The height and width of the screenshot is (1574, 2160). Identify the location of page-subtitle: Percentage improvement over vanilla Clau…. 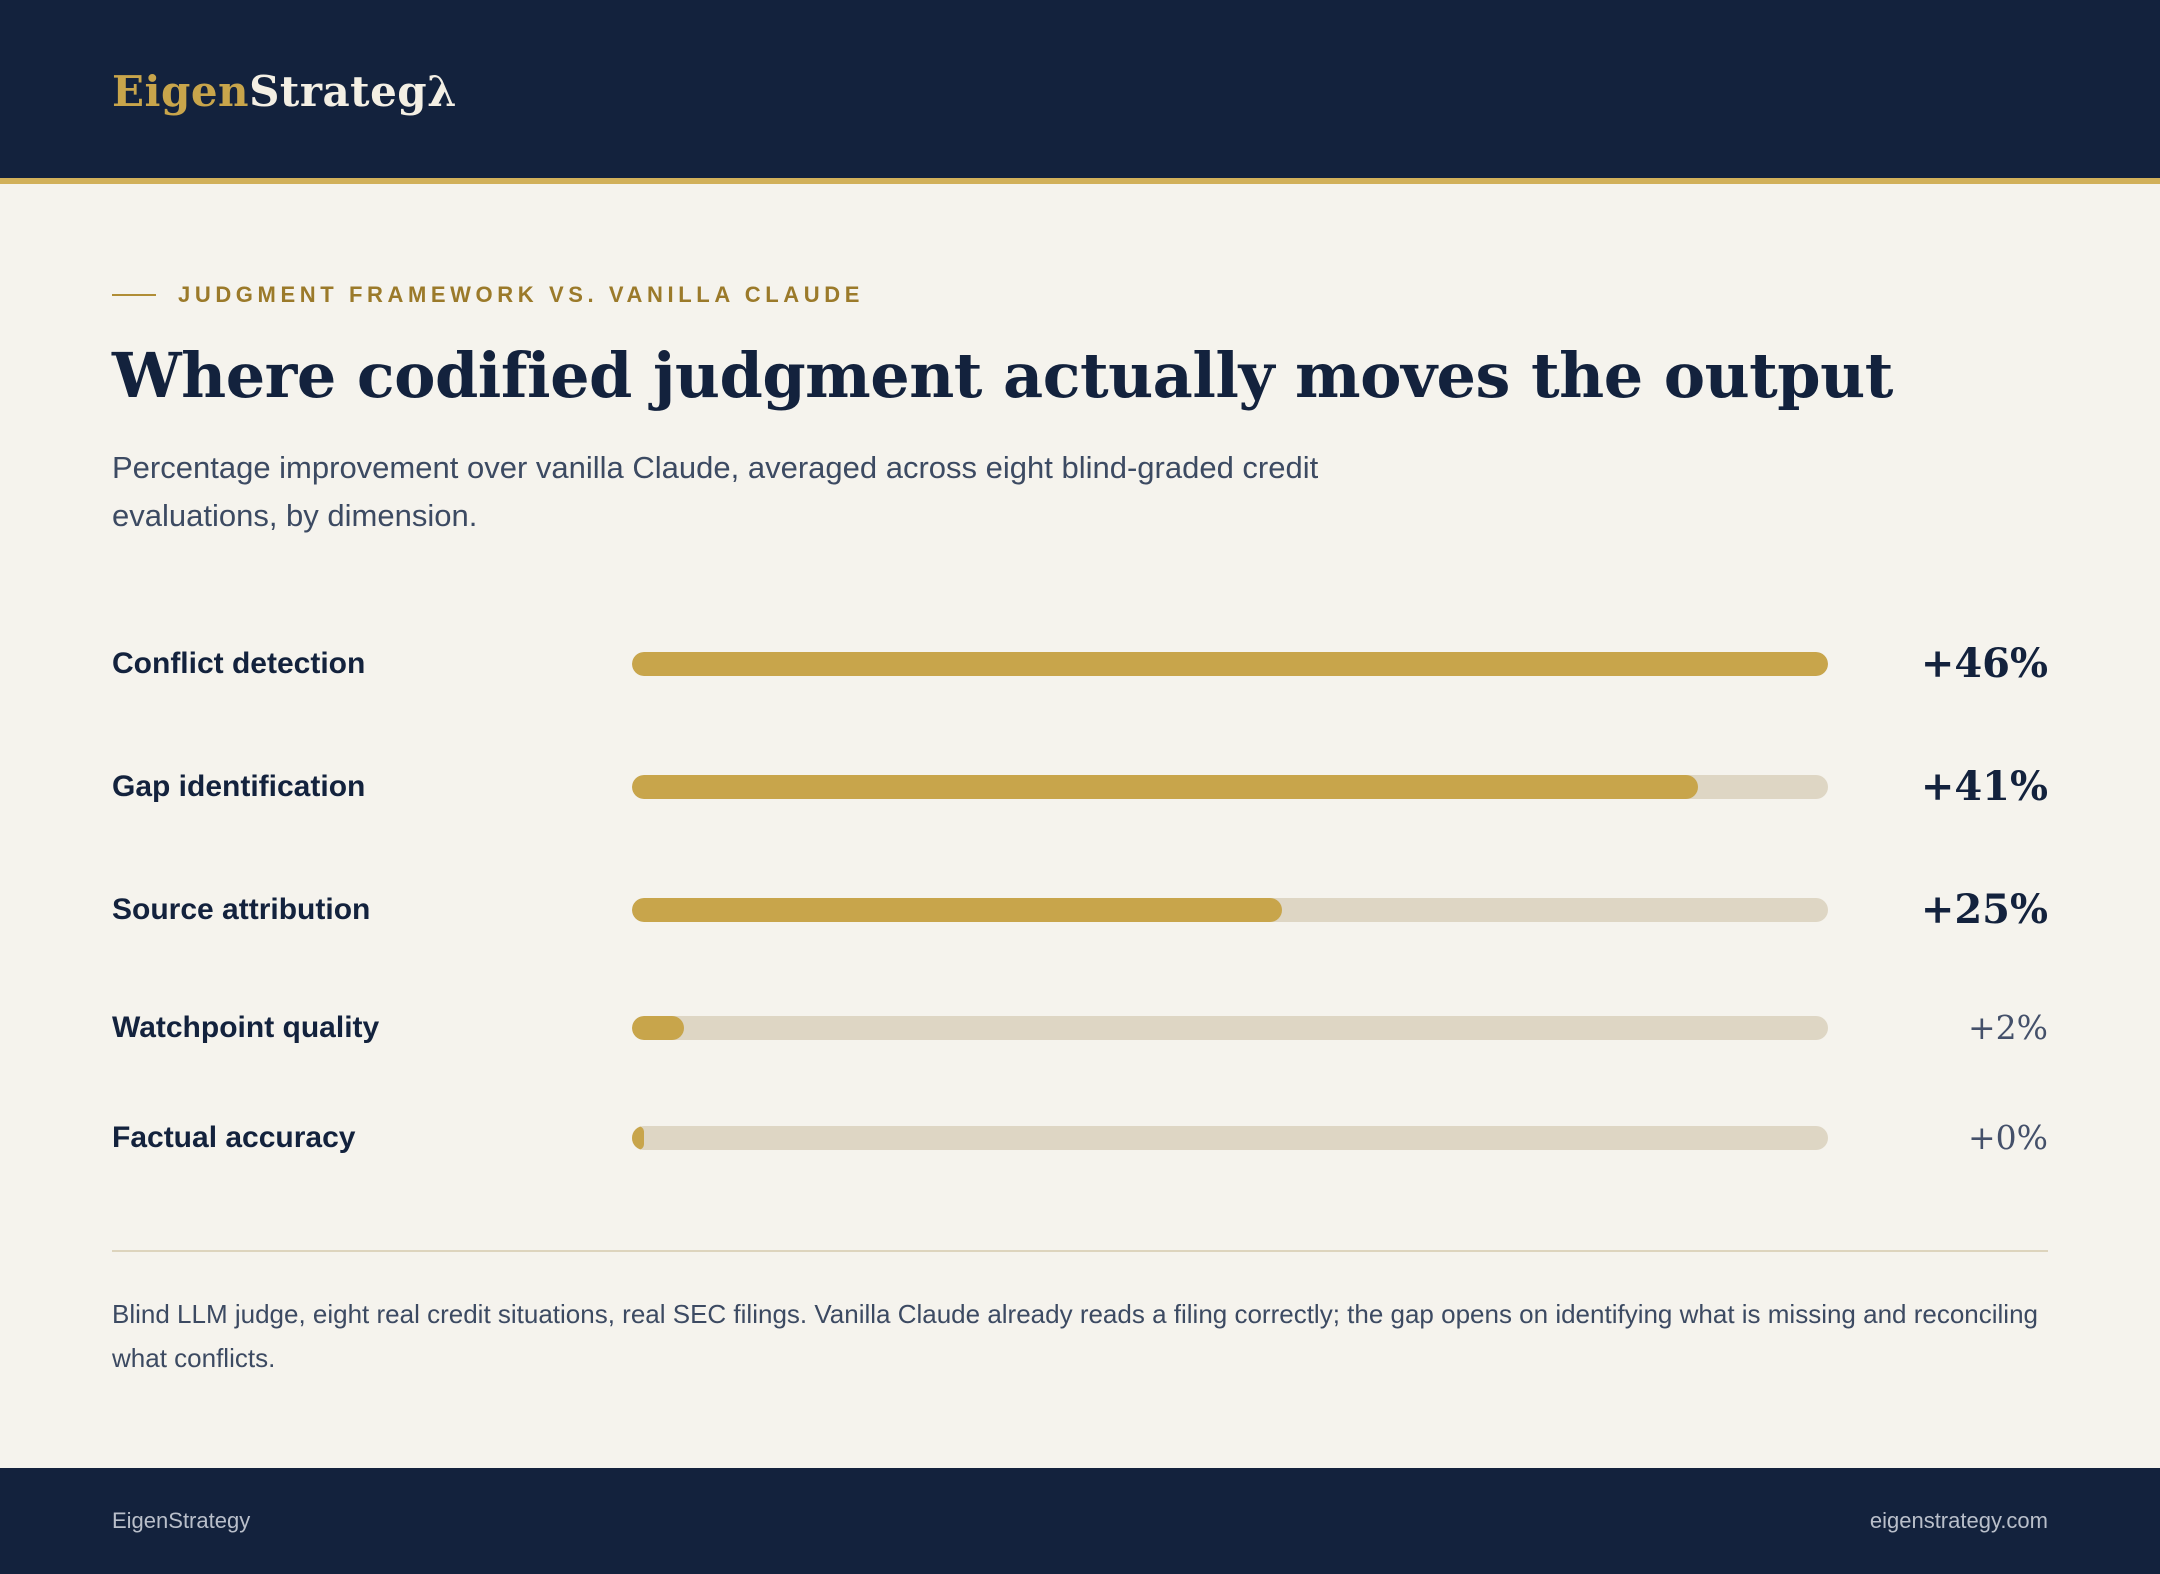
(715, 491).